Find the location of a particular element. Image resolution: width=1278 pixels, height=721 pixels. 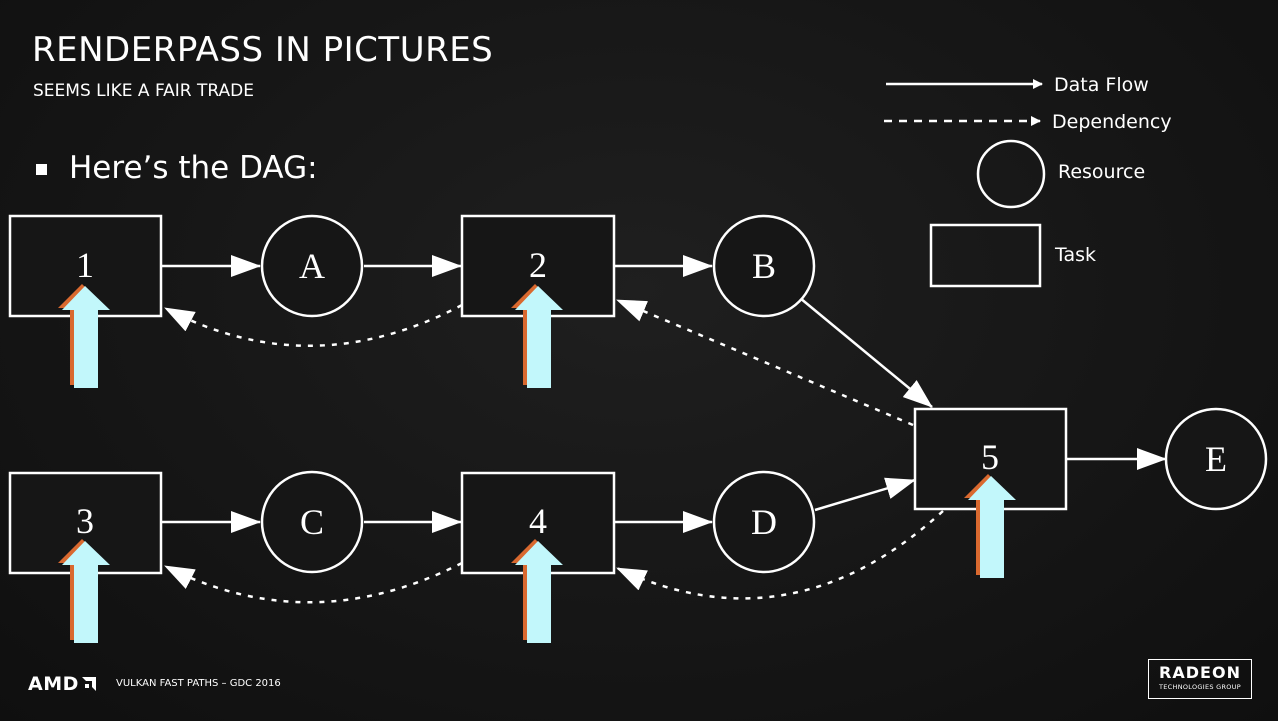

legend-resource-circle is located at coordinates (1011, 174).